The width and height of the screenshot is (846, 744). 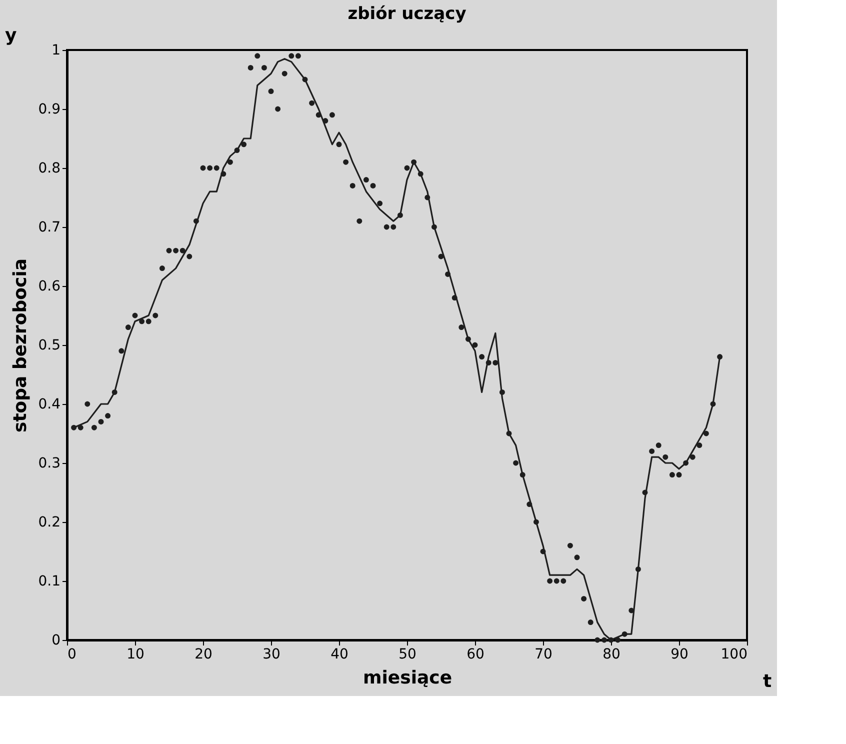 I want to click on x-tick-label: 20, so click(x=203, y=654).